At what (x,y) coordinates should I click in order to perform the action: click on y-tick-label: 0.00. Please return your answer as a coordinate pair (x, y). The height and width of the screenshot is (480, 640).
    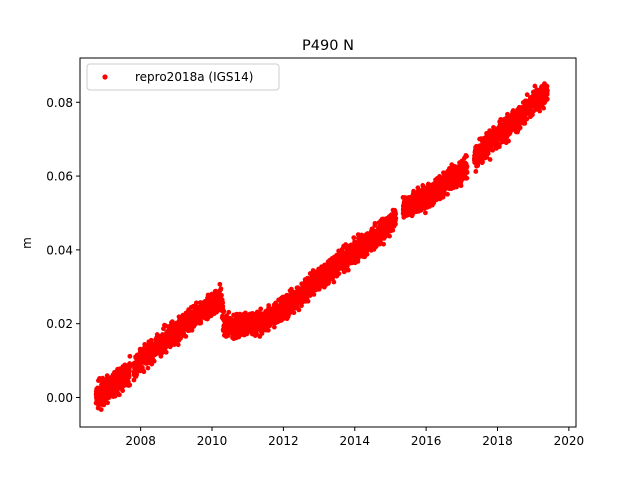
    Looking at the image, I should click on (59, 398).